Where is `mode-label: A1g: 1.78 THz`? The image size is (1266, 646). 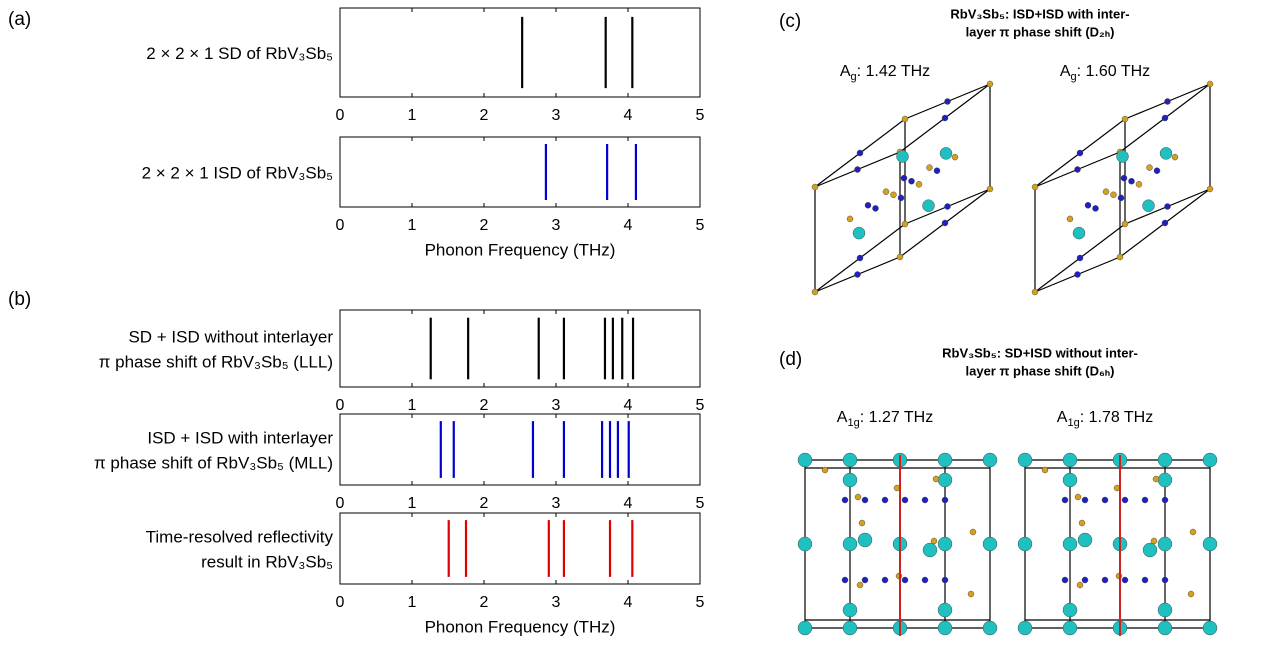 mode-label: A1g: 1.78 THz is located at coordinates (1105, 419).